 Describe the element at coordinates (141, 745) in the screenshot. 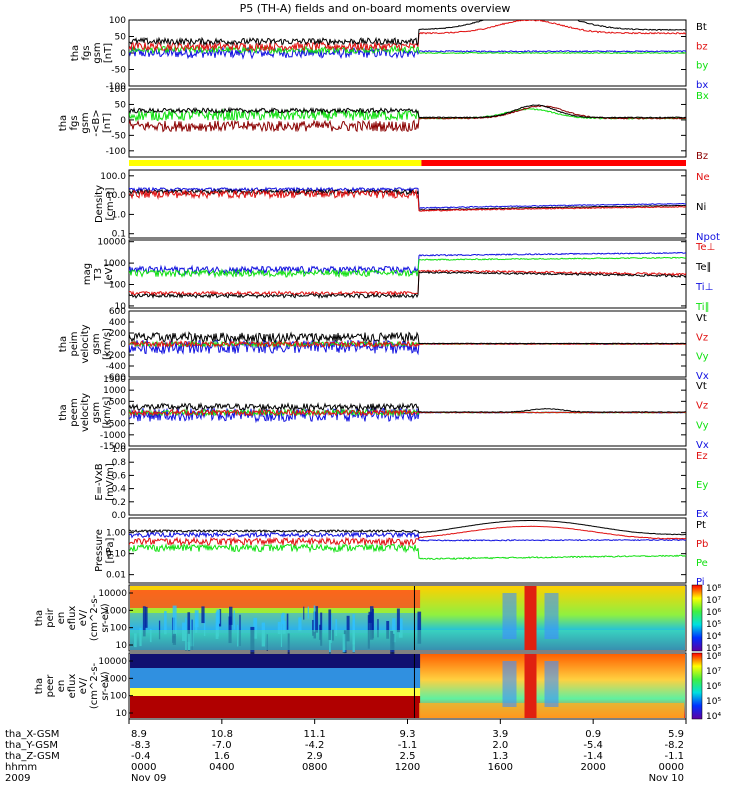

I see `x-column-value: -8.3` at that location.